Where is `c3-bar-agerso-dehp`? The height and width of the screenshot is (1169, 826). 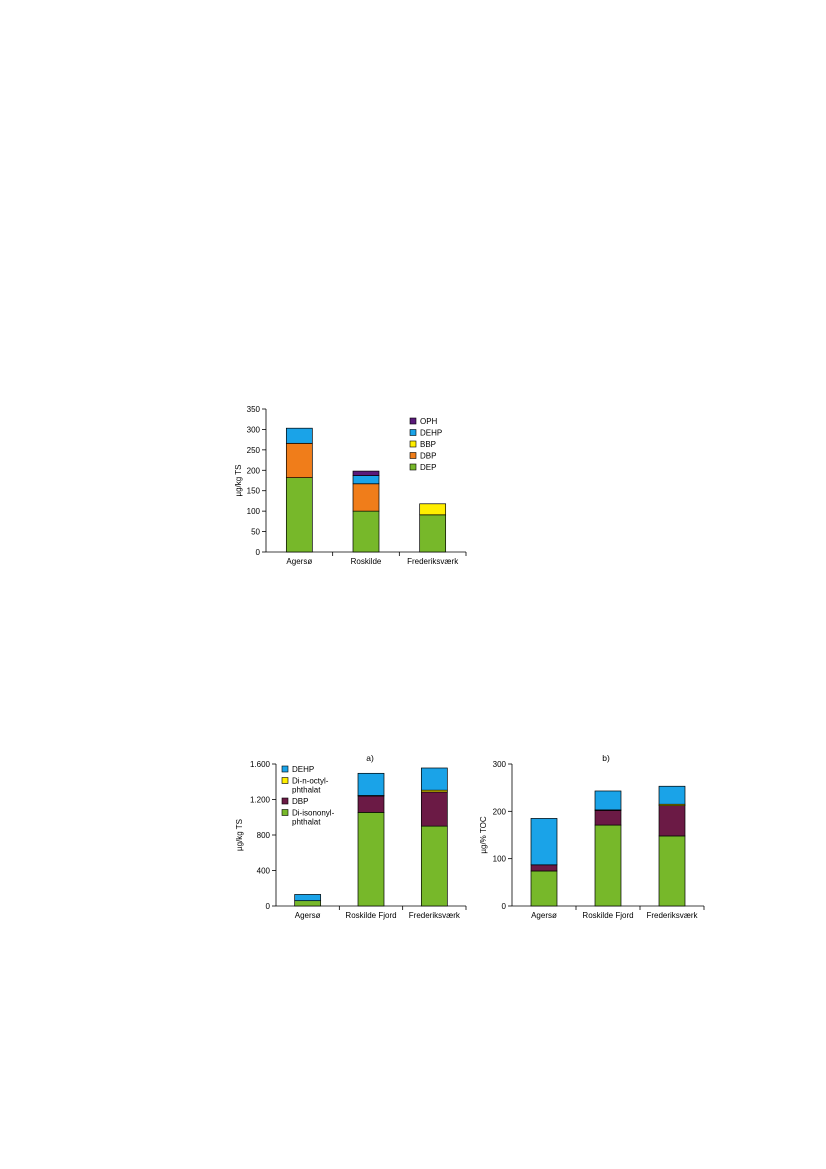
c3-bar-agerso-dehp is located at coordinates (544, 842).